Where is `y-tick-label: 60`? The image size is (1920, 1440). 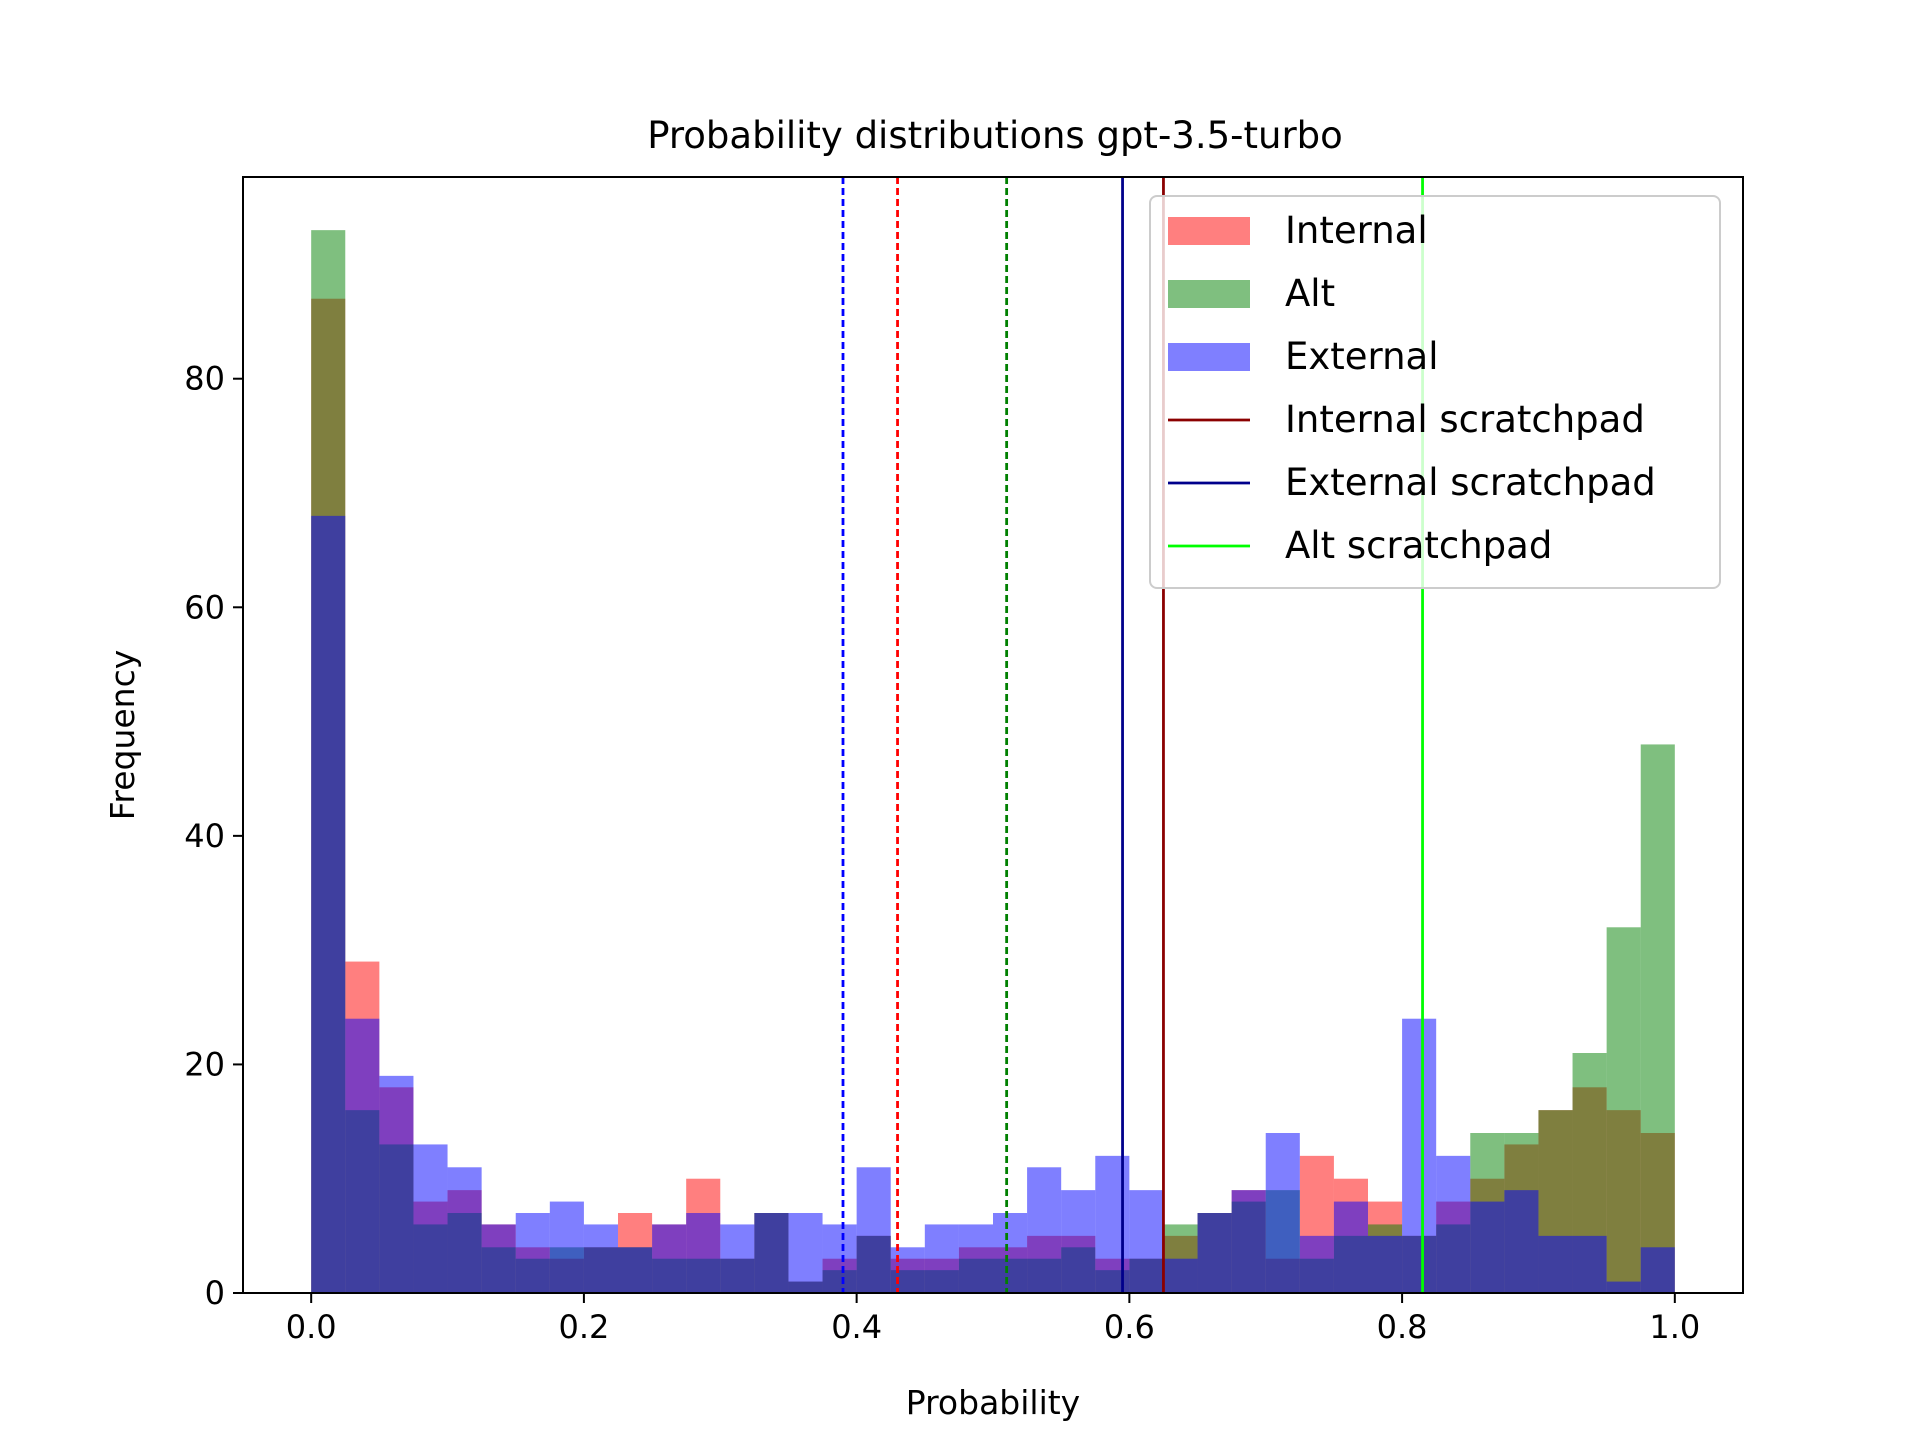 y-tick-label: 60 is located at coordinates (204, 607).